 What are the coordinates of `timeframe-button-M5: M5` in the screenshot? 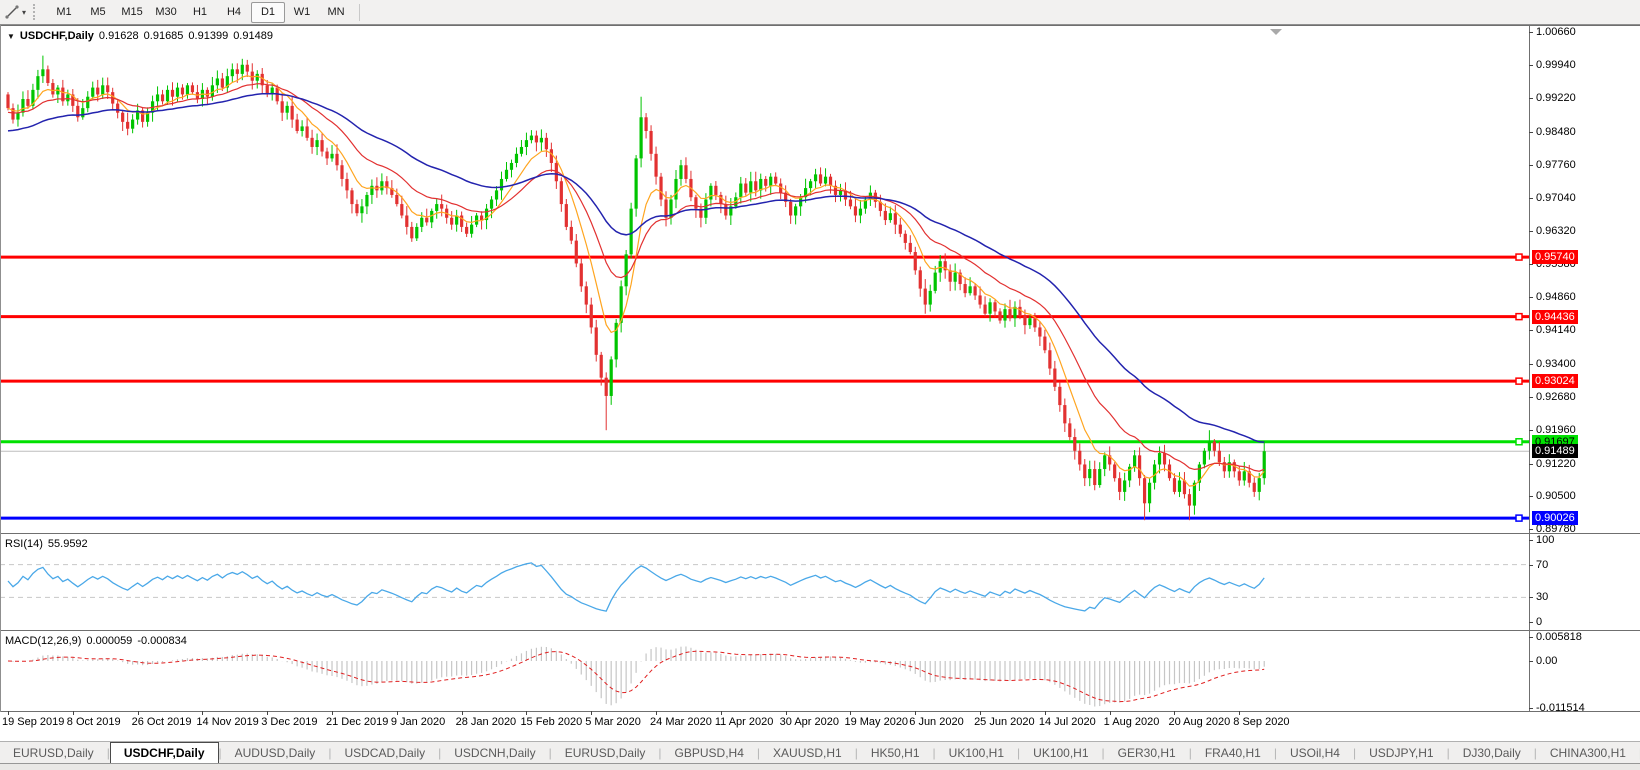 It's located at (98, 12).